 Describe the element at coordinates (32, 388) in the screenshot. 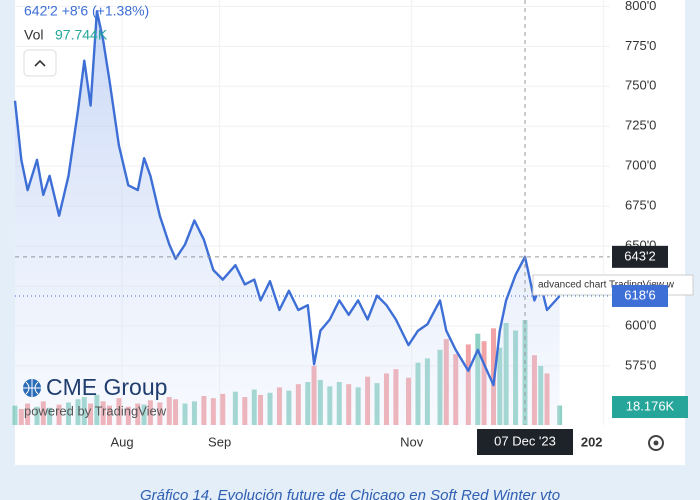

I see `globe-lines` at that location.